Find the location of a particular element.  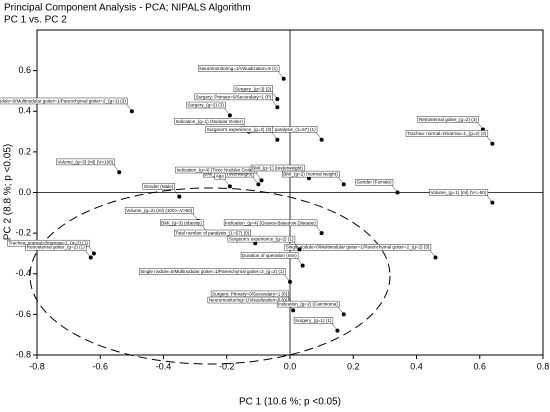

point-label: Volume_(g=1) (ml) (V<=50) is located at coordinates (459, 192).